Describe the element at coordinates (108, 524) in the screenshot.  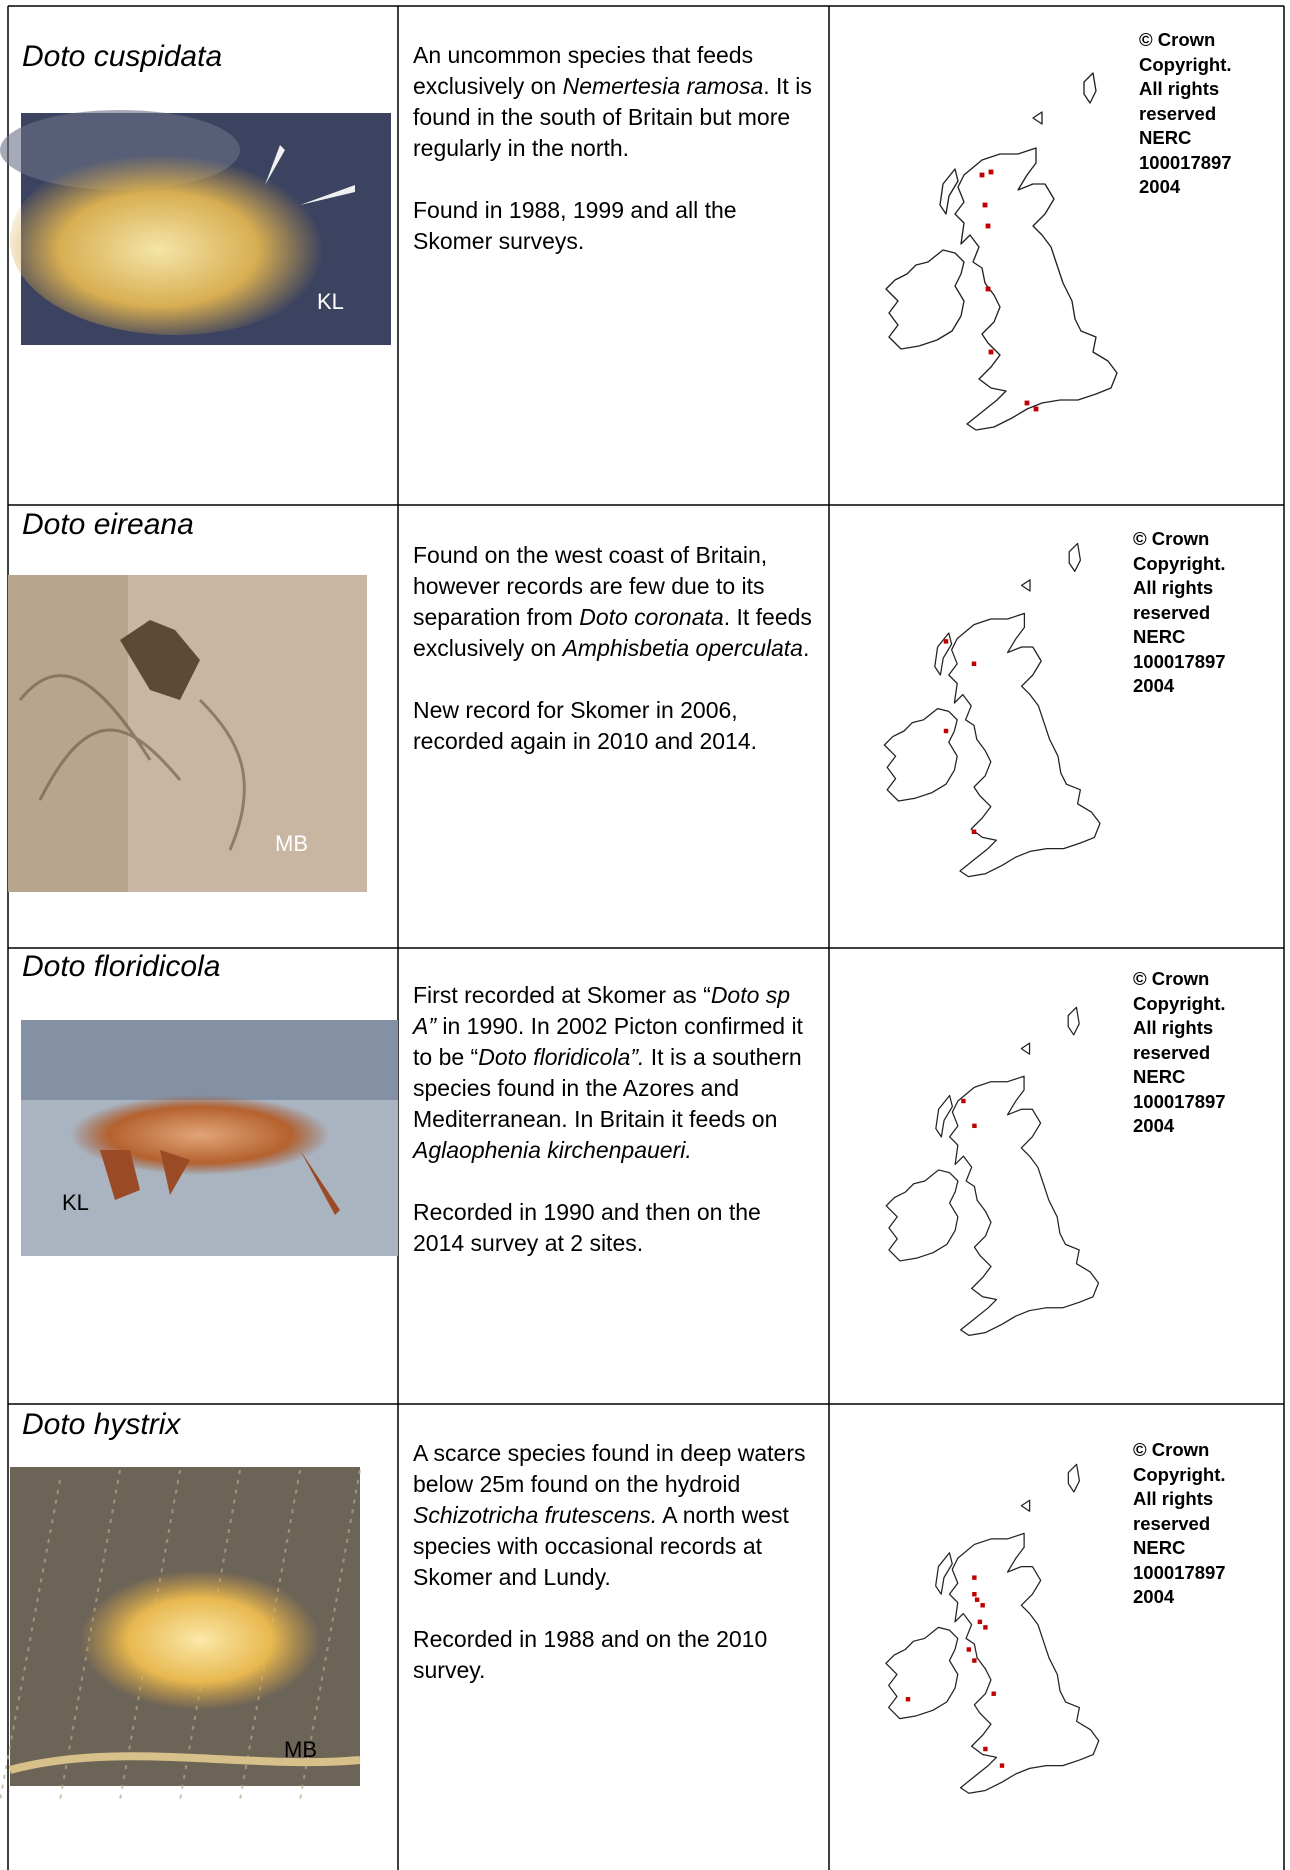
I see `species-name: Doto eireana` at that location.